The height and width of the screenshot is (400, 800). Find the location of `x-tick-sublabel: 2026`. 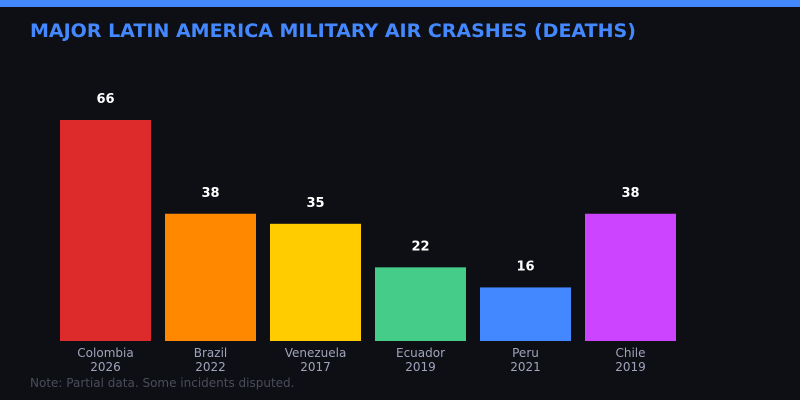

x-tick-sublabel: 2026 is located at coordinates (105, 367).